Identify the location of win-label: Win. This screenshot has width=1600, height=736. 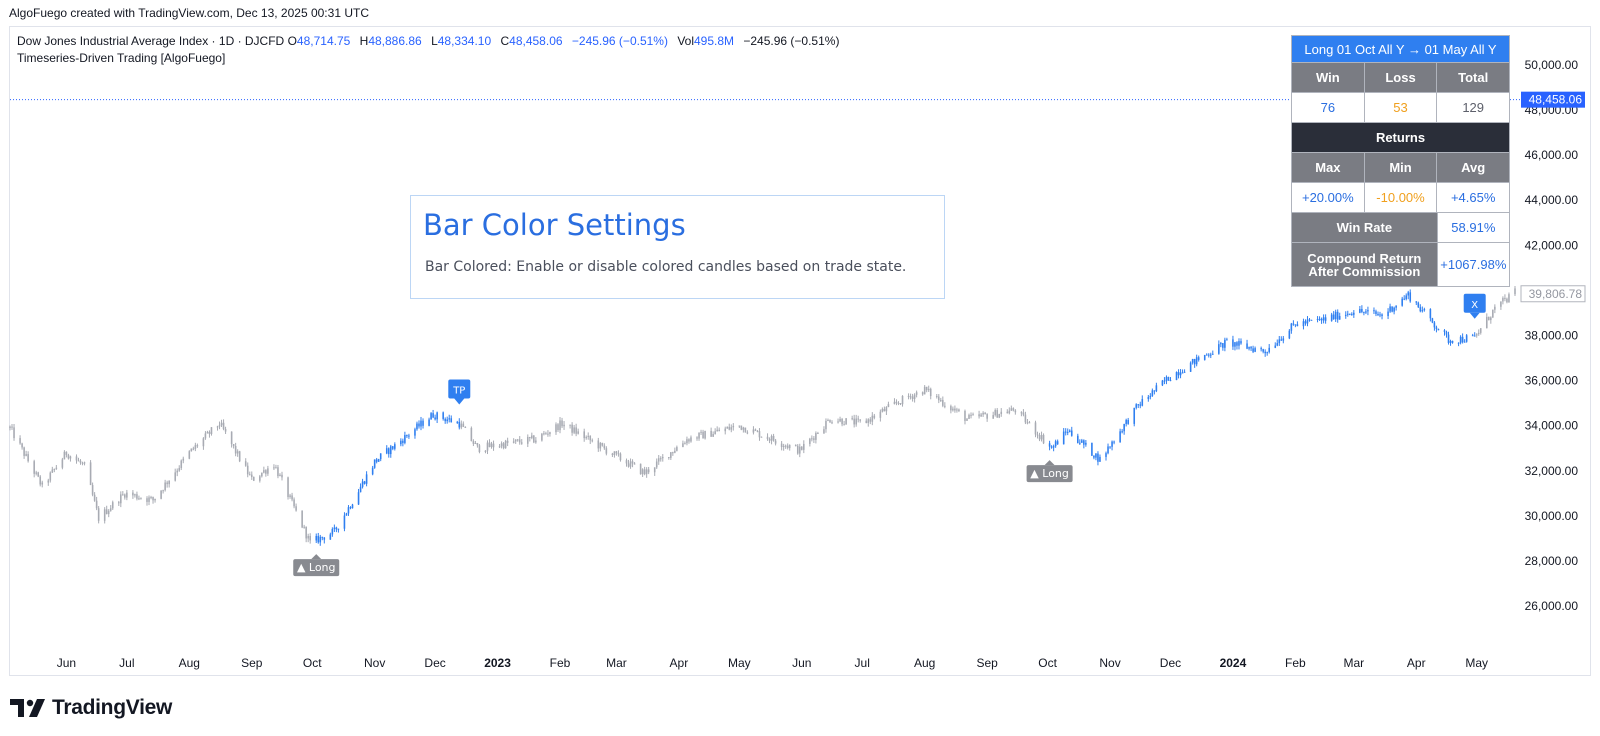
(1328, 77).